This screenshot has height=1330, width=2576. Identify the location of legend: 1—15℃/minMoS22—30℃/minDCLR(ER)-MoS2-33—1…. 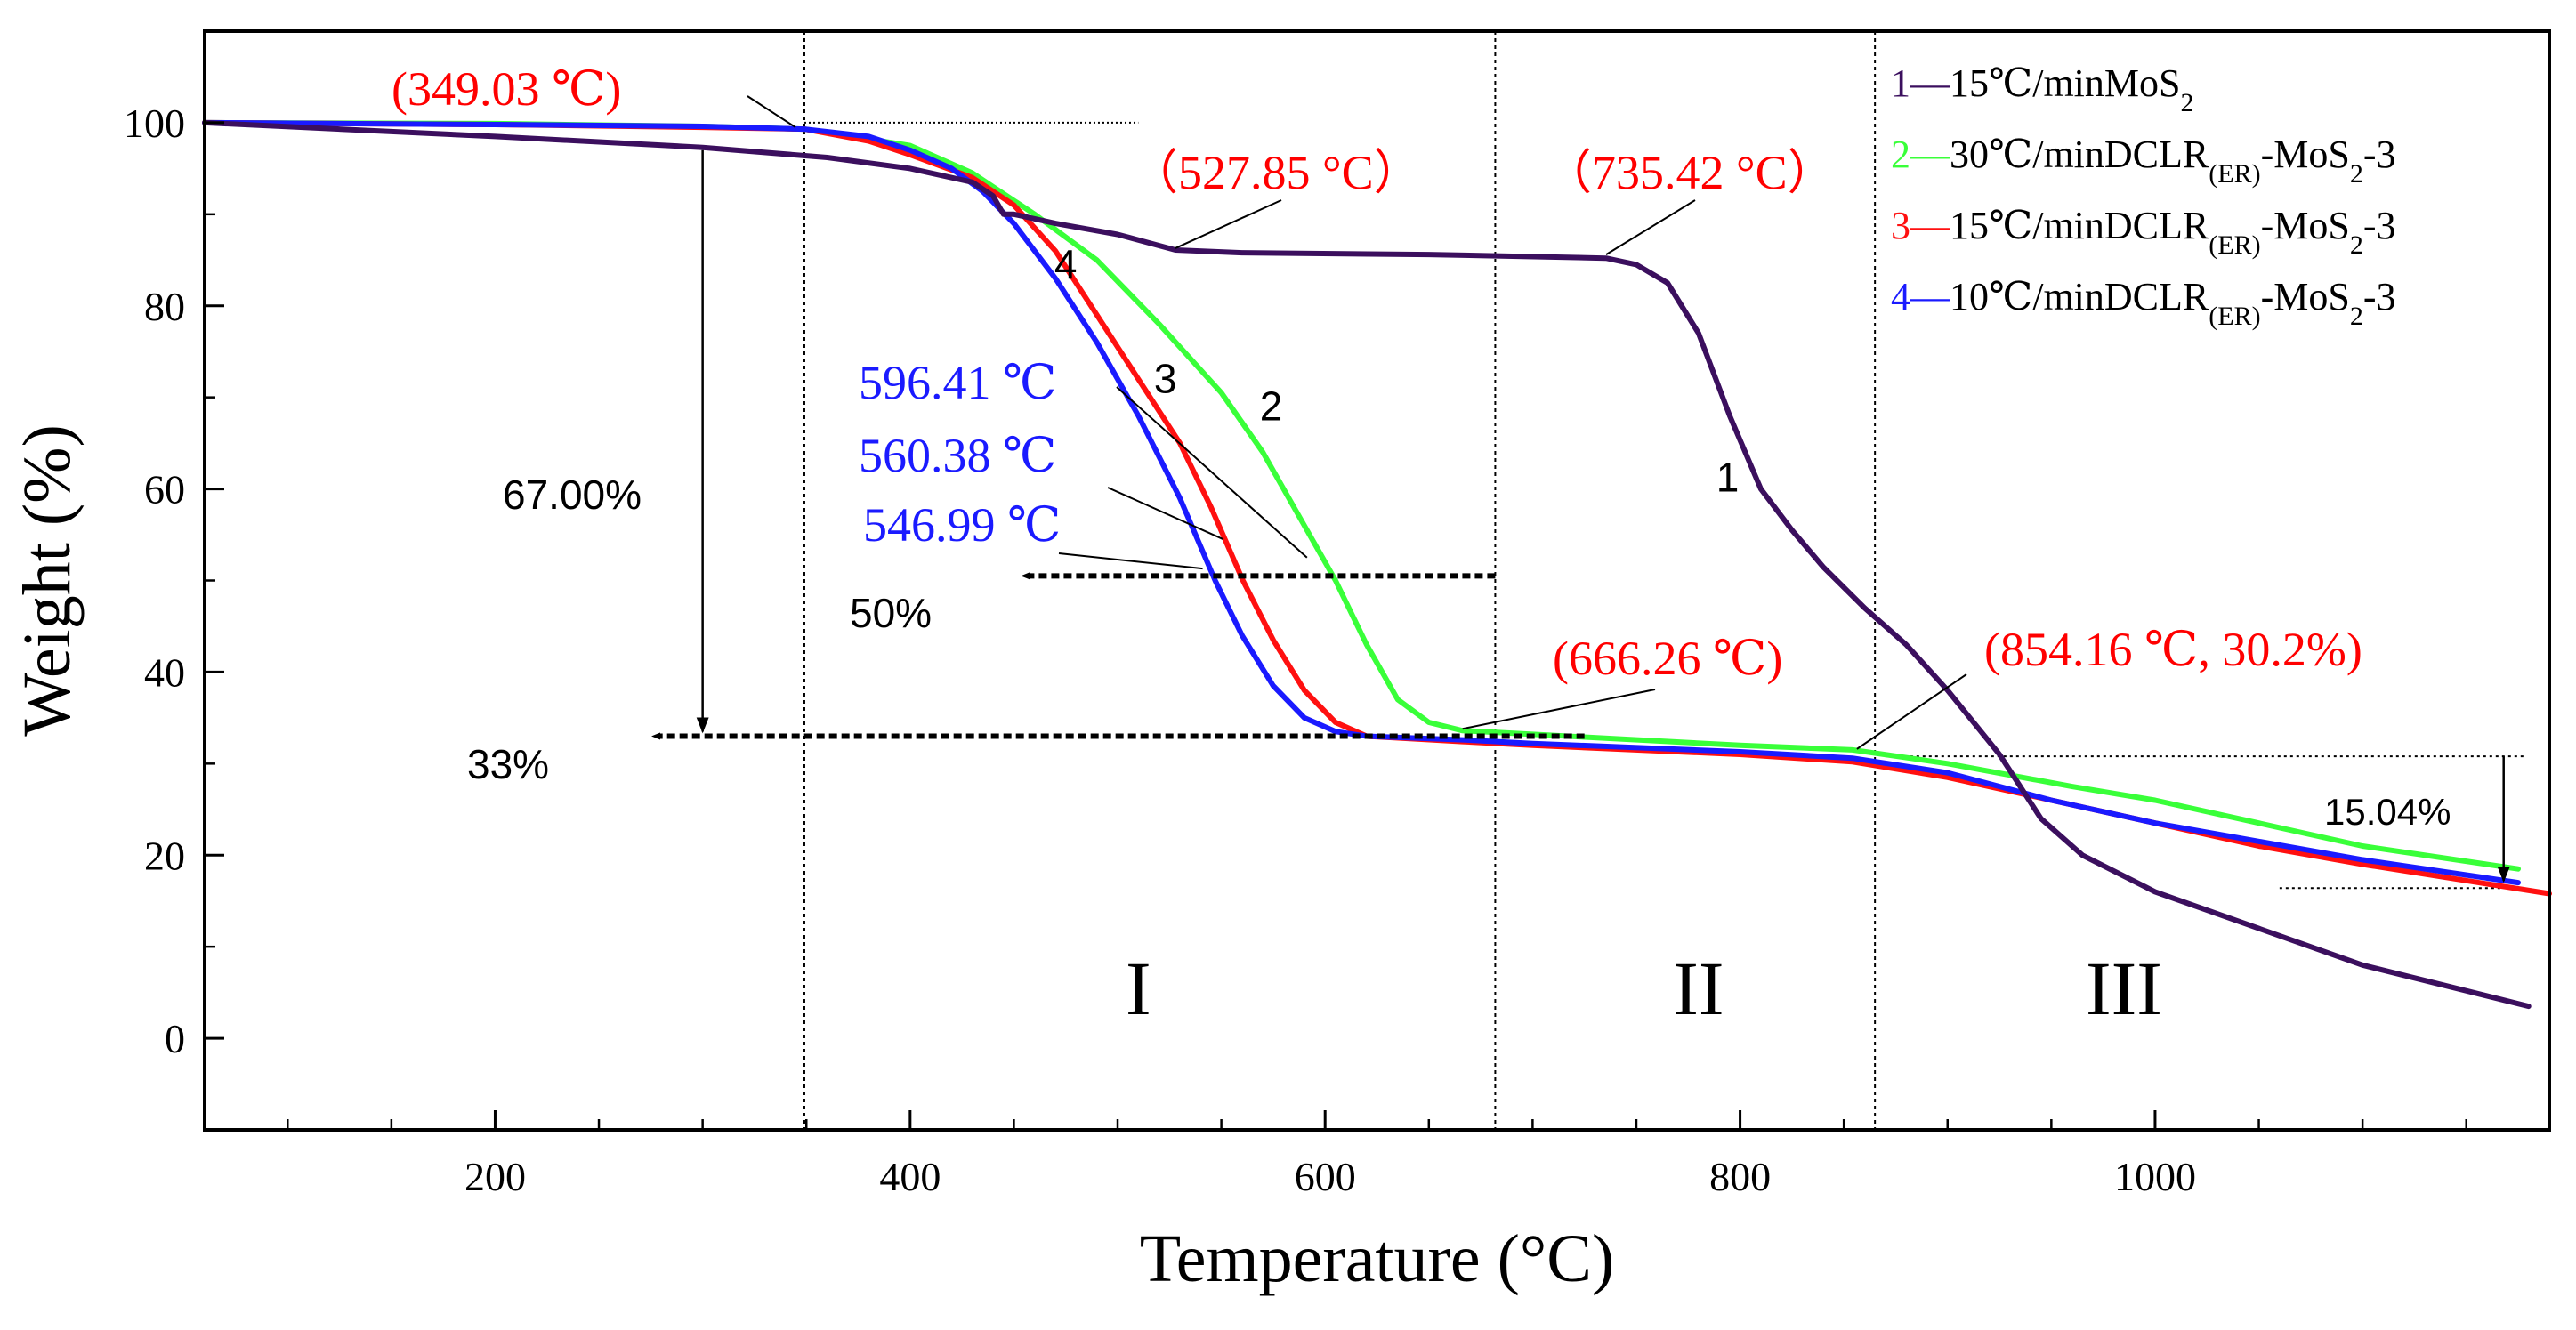
(2143, 196).